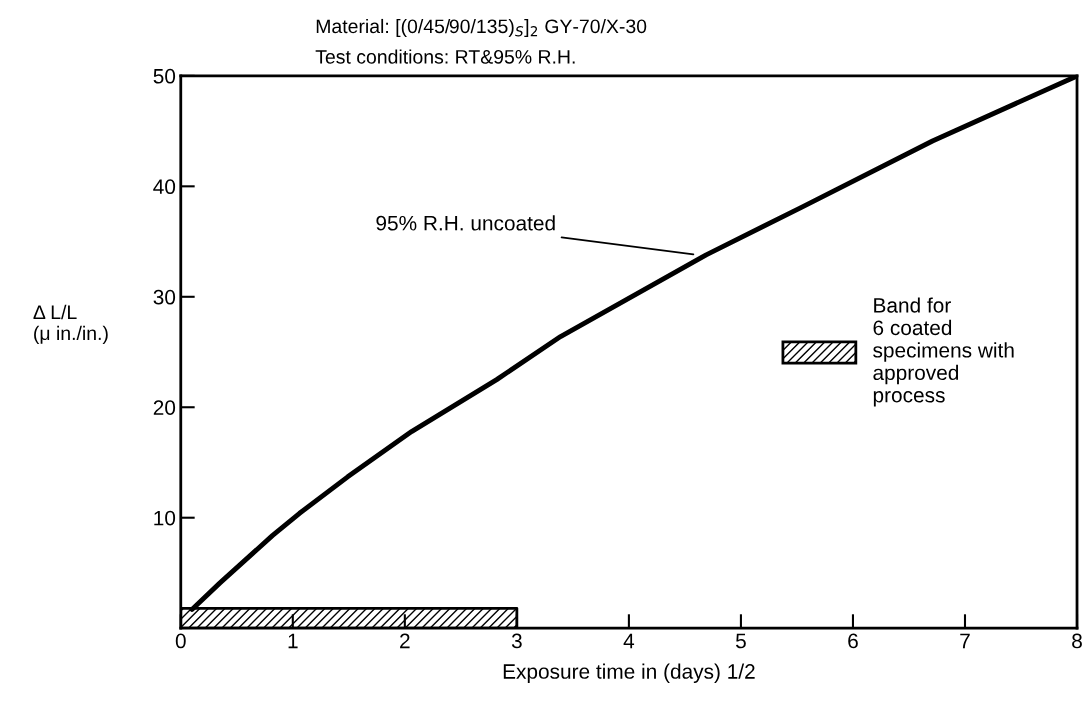 This screenshot has width=1089, height=709. Describe the element at coordinates (445, 56) in the screenshot. I see `chart-subtitle: Test conditions: RT&95% R.H.` at that location.